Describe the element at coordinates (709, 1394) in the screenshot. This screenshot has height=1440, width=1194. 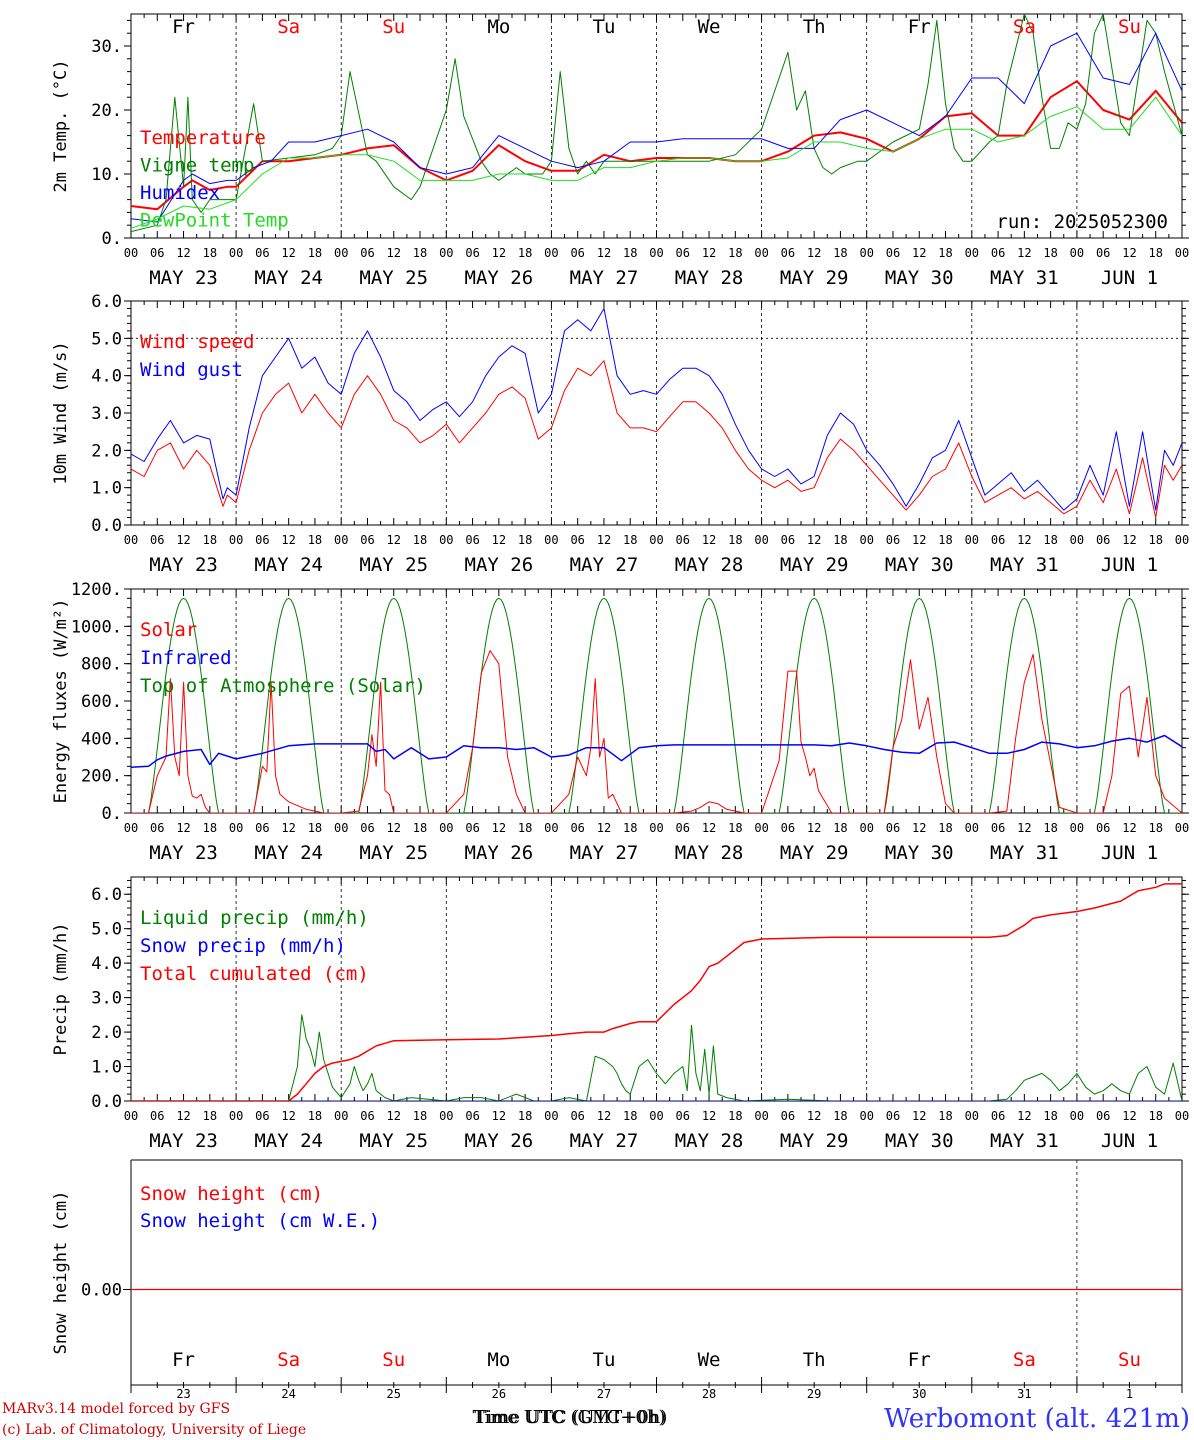
I see `day-number-label: 28` at that location.